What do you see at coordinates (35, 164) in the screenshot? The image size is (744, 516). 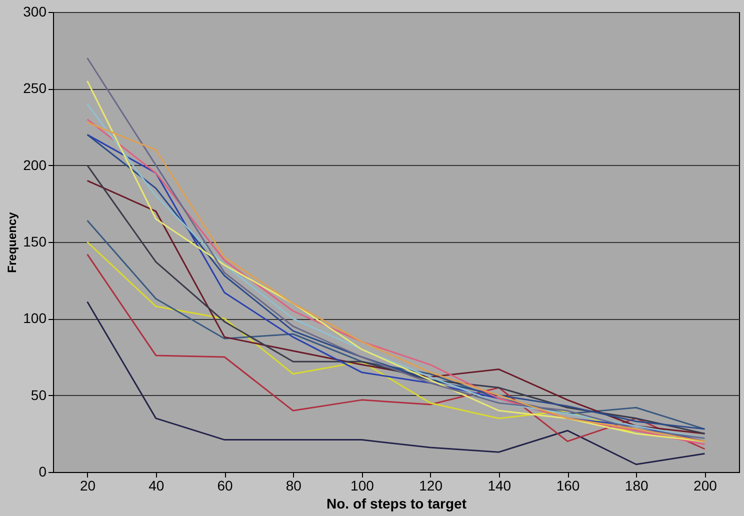 I see `y-tick-label: 200` at bounding box center [35, 164].